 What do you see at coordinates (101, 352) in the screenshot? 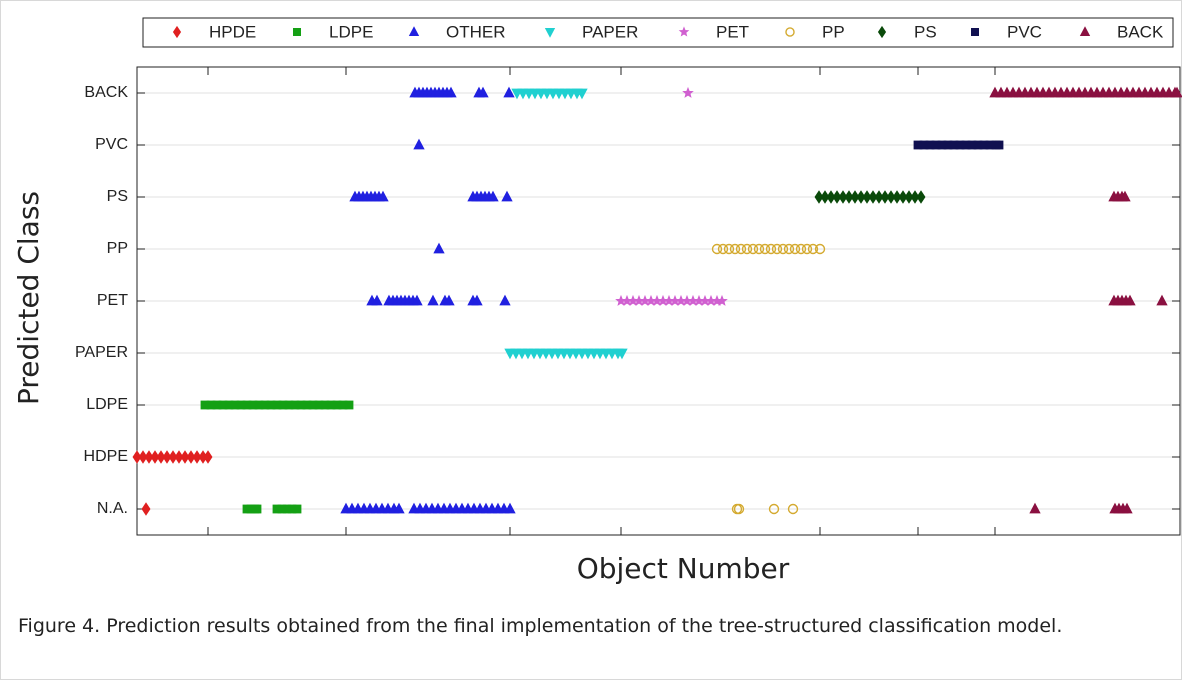
I see `y-tick-label: PAPER` at bounding box center [101, 352].